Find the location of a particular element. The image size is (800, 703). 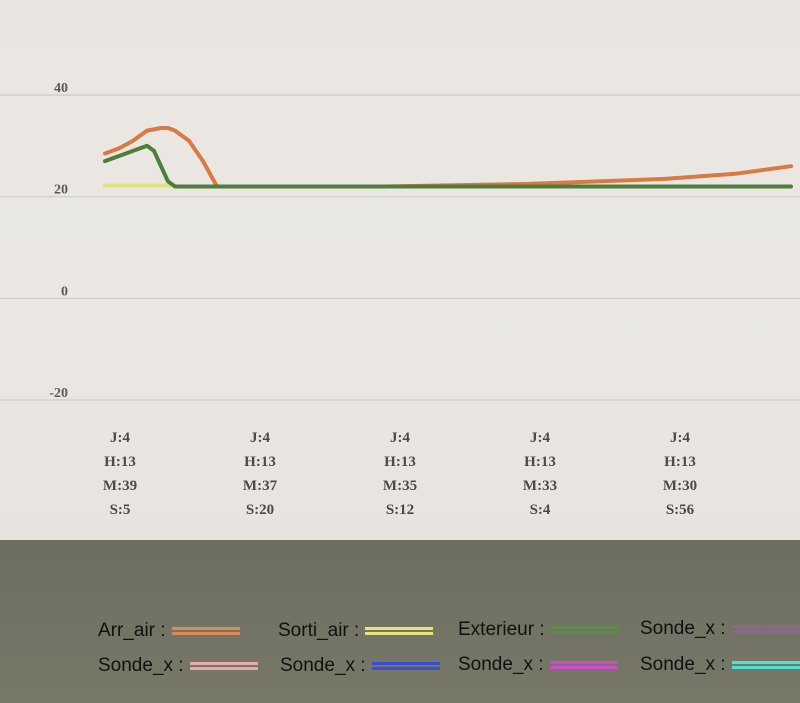

legend-item-arr-air: Arr_air : is located at coordinates (169, 631).